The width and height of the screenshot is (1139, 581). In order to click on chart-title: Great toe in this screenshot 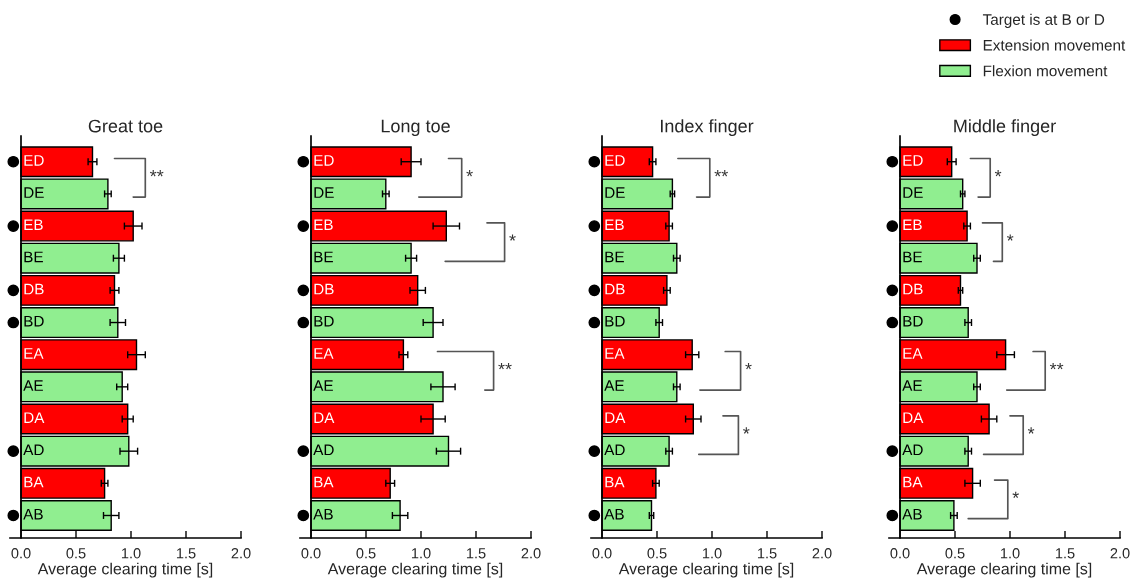, I will do `click(125, 126)`.